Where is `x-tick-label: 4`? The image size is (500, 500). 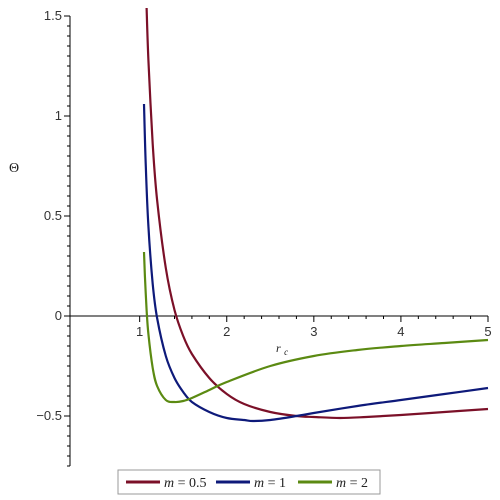 x-tick-label: 4 is located at coordinates (400, 331).